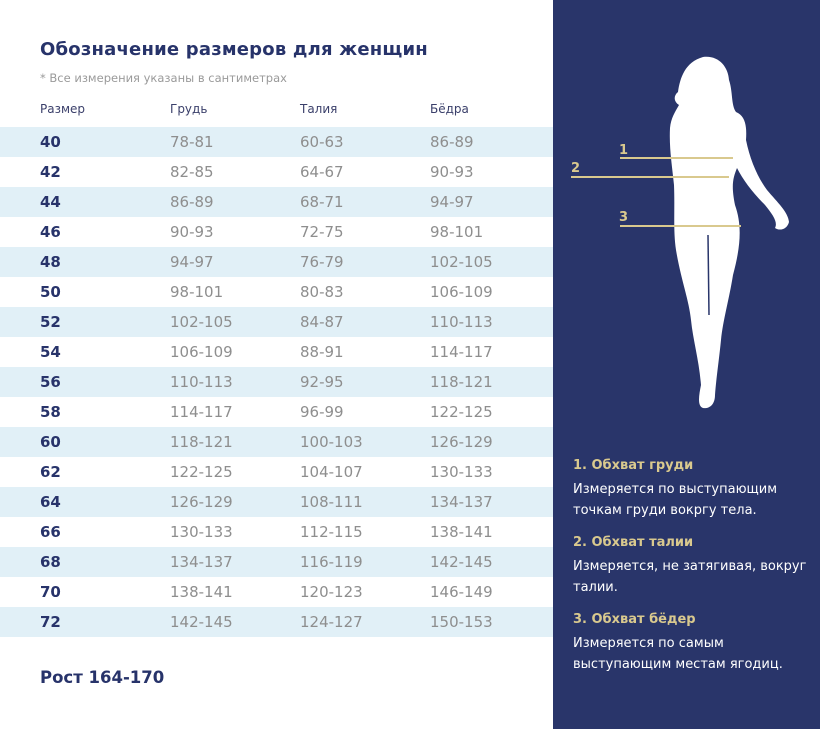 This screenshot has height=729, width=820. Describe the element at coordinates (276, 592) in the screenshot. I see `table-row: 70 138-141 120-123 146-149` at that location.